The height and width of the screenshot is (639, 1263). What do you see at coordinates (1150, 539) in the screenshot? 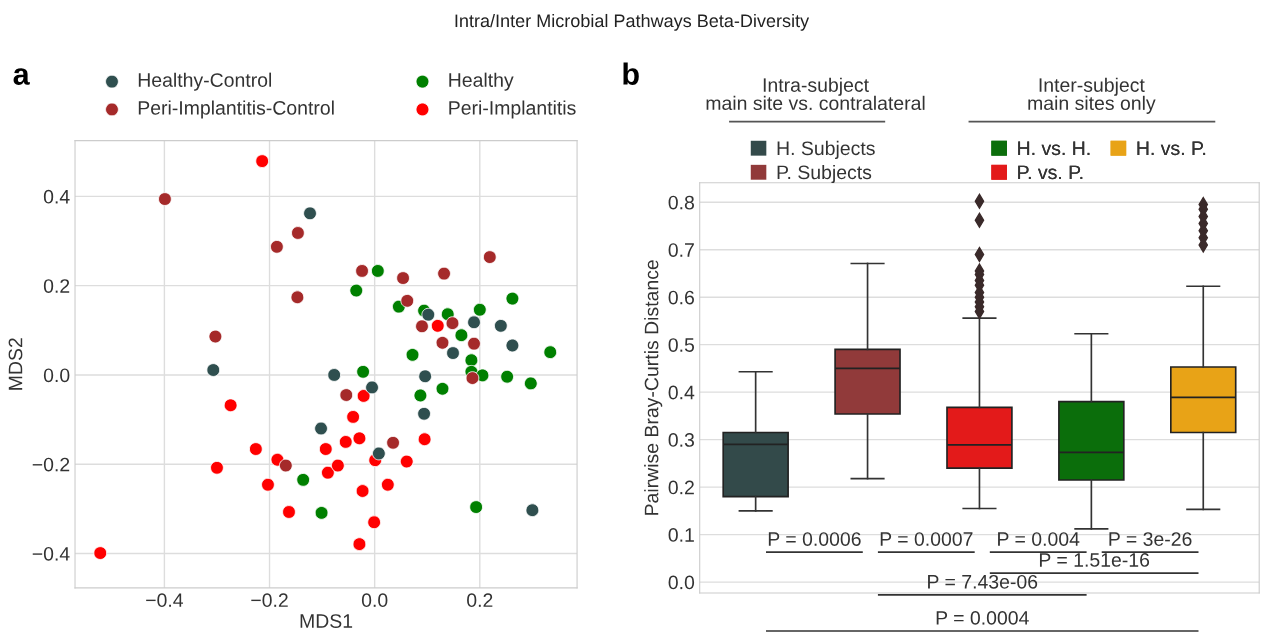
I see `annotation: P = 3e-26` at bounding box center [1150, 539].